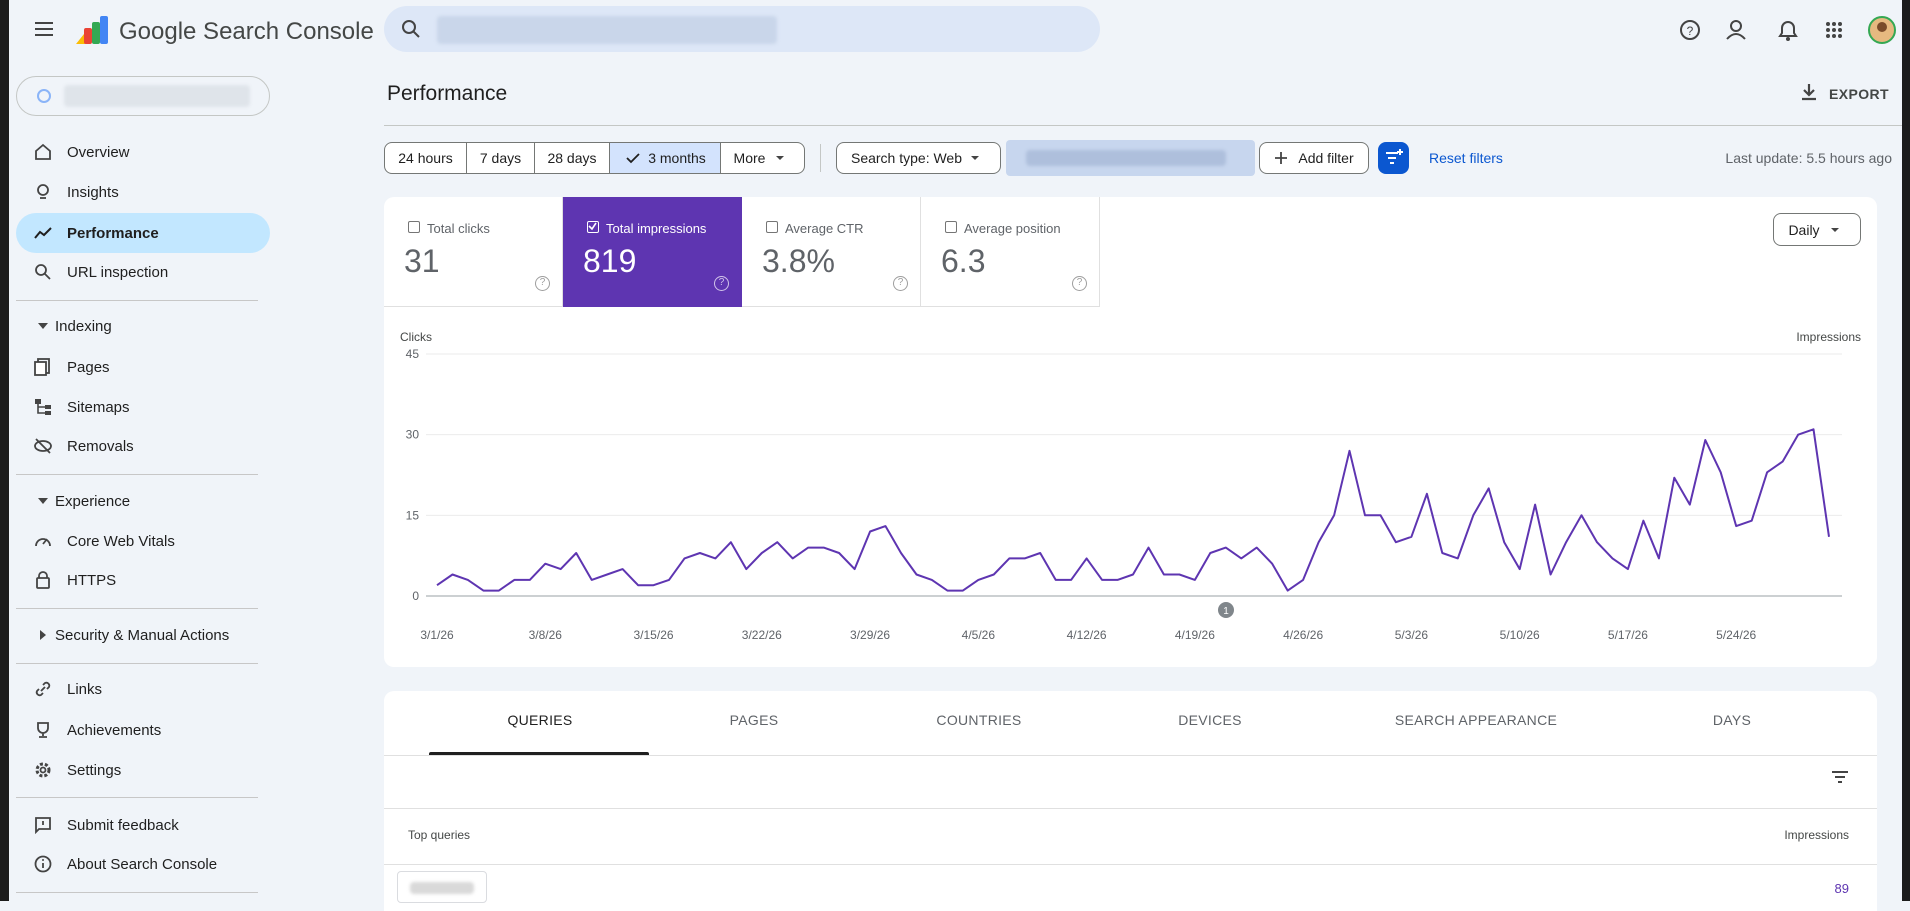 The height and width of the screenshot is (911, 1910). I want to click on page-title: Performance, so click(447, 93).